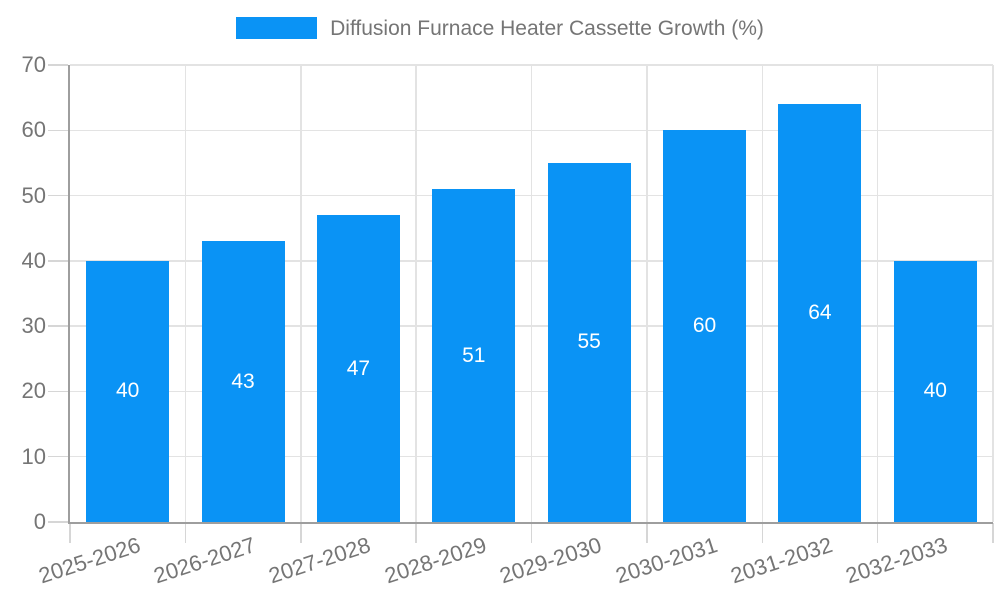  What do you see at coordinates (320, 560) in the screenshot?
I see `x-axis-tick-label: 2027-2028` at bounding box center [320, 560].